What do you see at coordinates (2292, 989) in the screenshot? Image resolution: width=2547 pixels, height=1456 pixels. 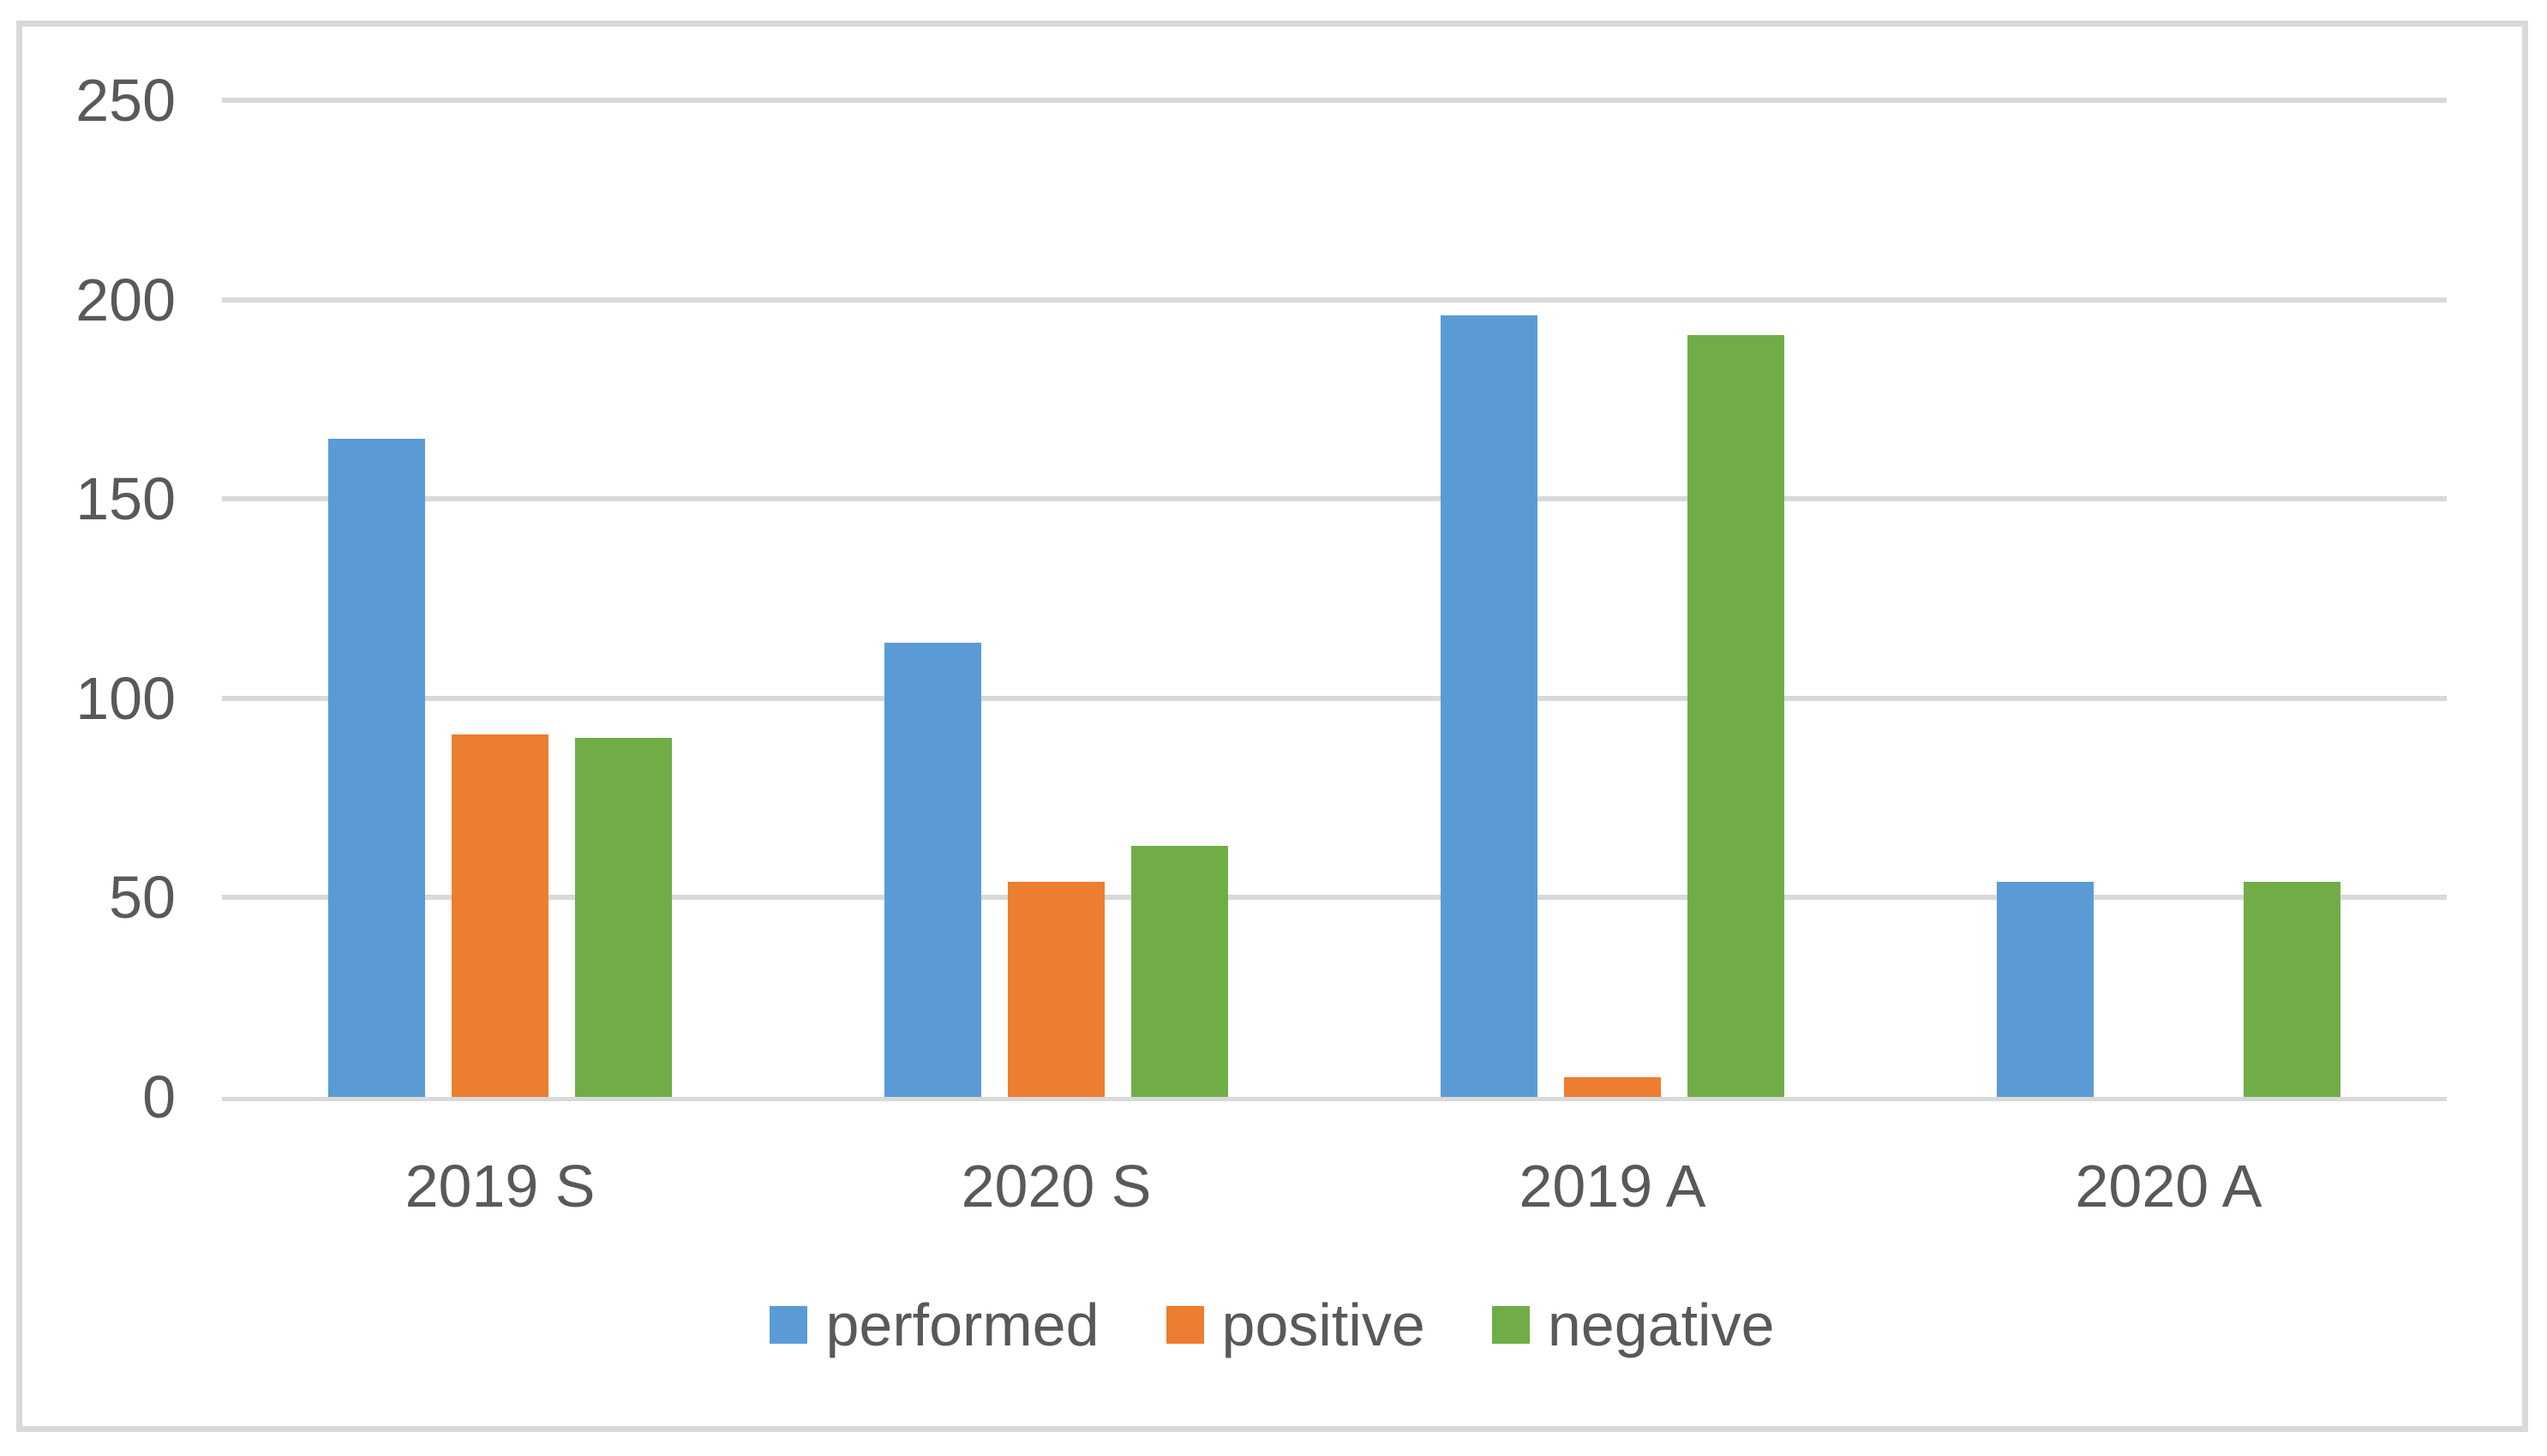 I see `bar-negative-2020-A` at bounding box center [2292, 989].